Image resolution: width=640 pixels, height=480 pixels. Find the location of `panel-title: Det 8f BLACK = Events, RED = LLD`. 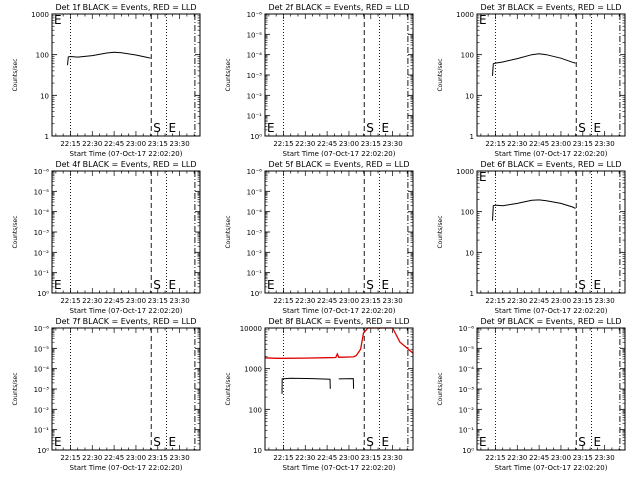

panel-title: Det 8f BLACK = Events, RED = LLD is located at coordinates (338, 321).